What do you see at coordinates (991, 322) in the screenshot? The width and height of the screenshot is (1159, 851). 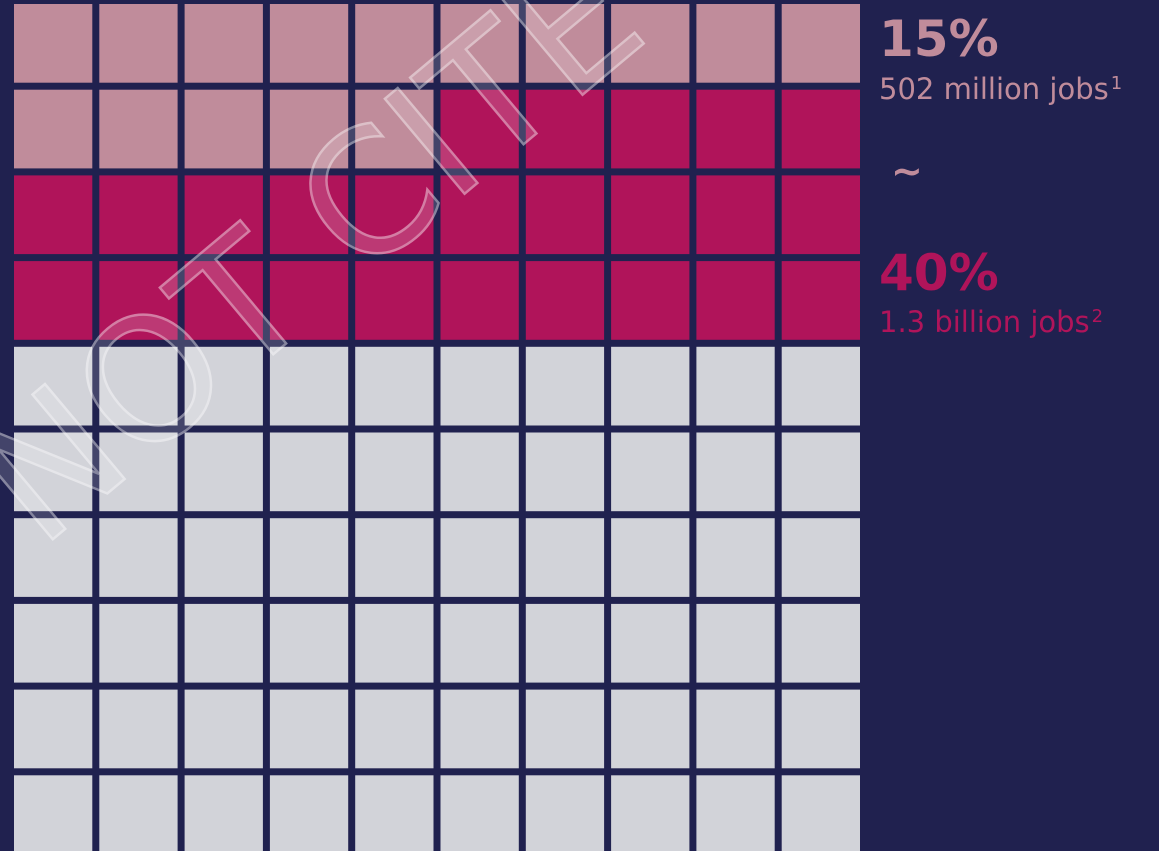 I see `high-detail-label: 1.3 billion jobs 2` at bounding box center [991, 322].